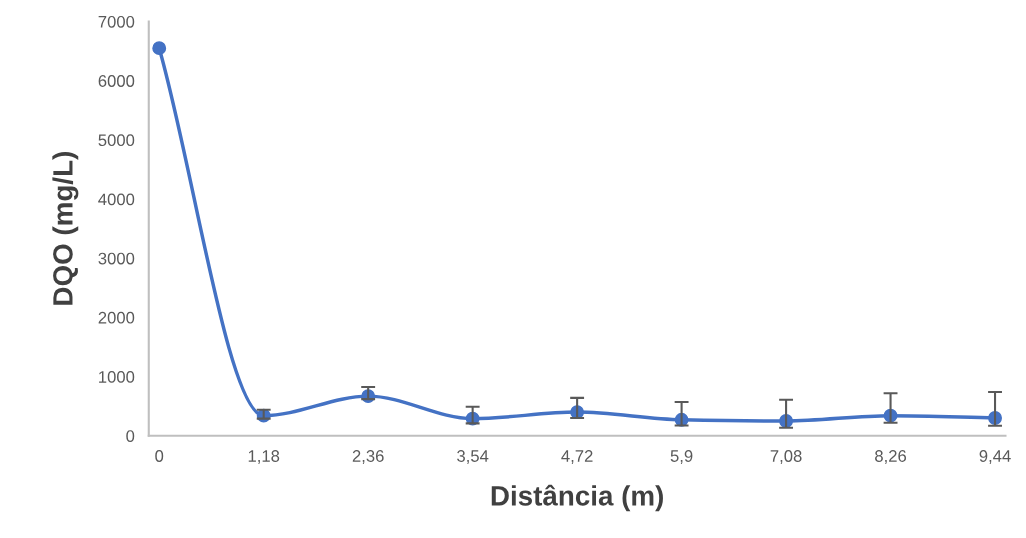  What do you see at coordinates (116, 199) in the screenshot?
I see `y-tick-label: 4000` at bounding box center [116, 199].